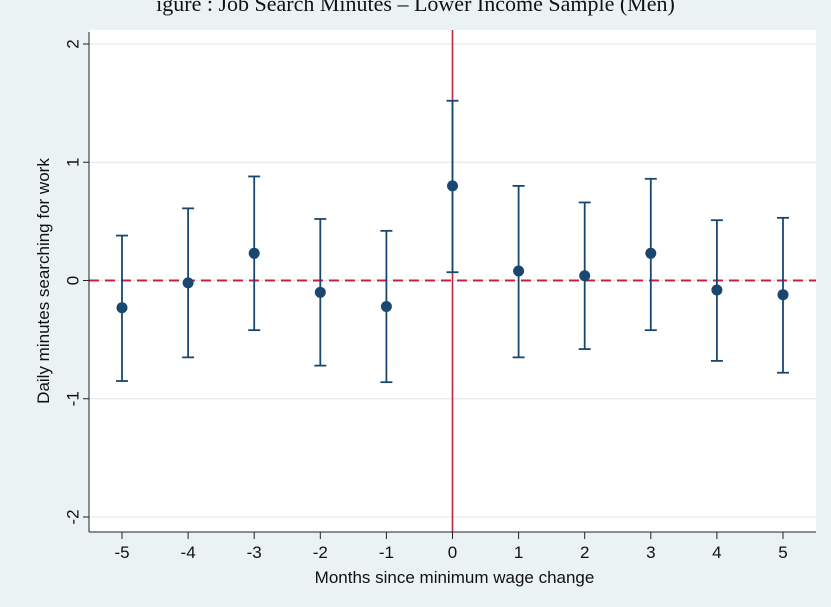 The width and height of the screenshot is (831, 607). I want to click on x-axis-title: Months since minimum wage change, so click(455, 577).